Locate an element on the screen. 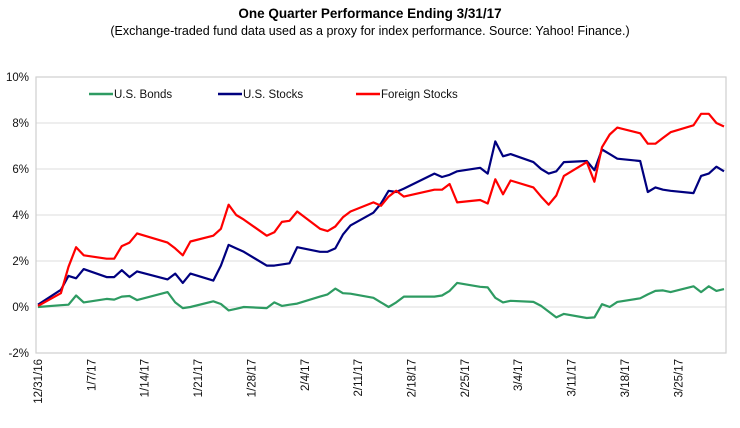 The height and width of the screenshot is (428, 740). x-tick-label: 2/4/17 is located at coordinates (306, 375).